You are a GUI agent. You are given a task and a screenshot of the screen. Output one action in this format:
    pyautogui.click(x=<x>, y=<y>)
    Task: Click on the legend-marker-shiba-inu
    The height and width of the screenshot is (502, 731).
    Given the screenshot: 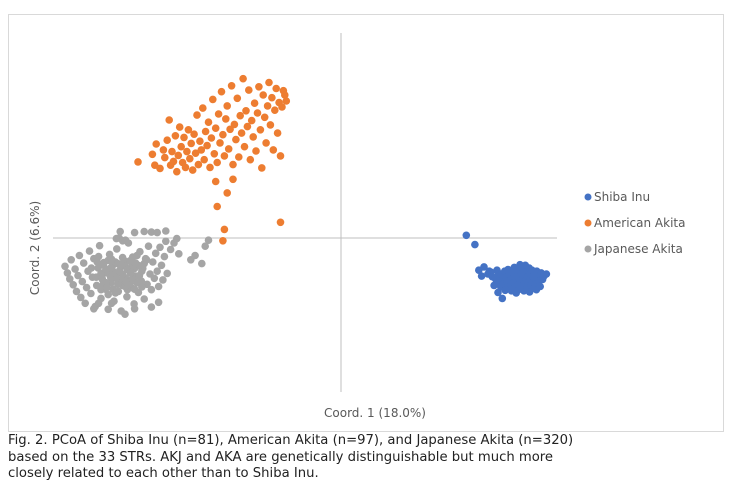 What is the action you would take?
    pyautogui.click(x=588, y=197)
    